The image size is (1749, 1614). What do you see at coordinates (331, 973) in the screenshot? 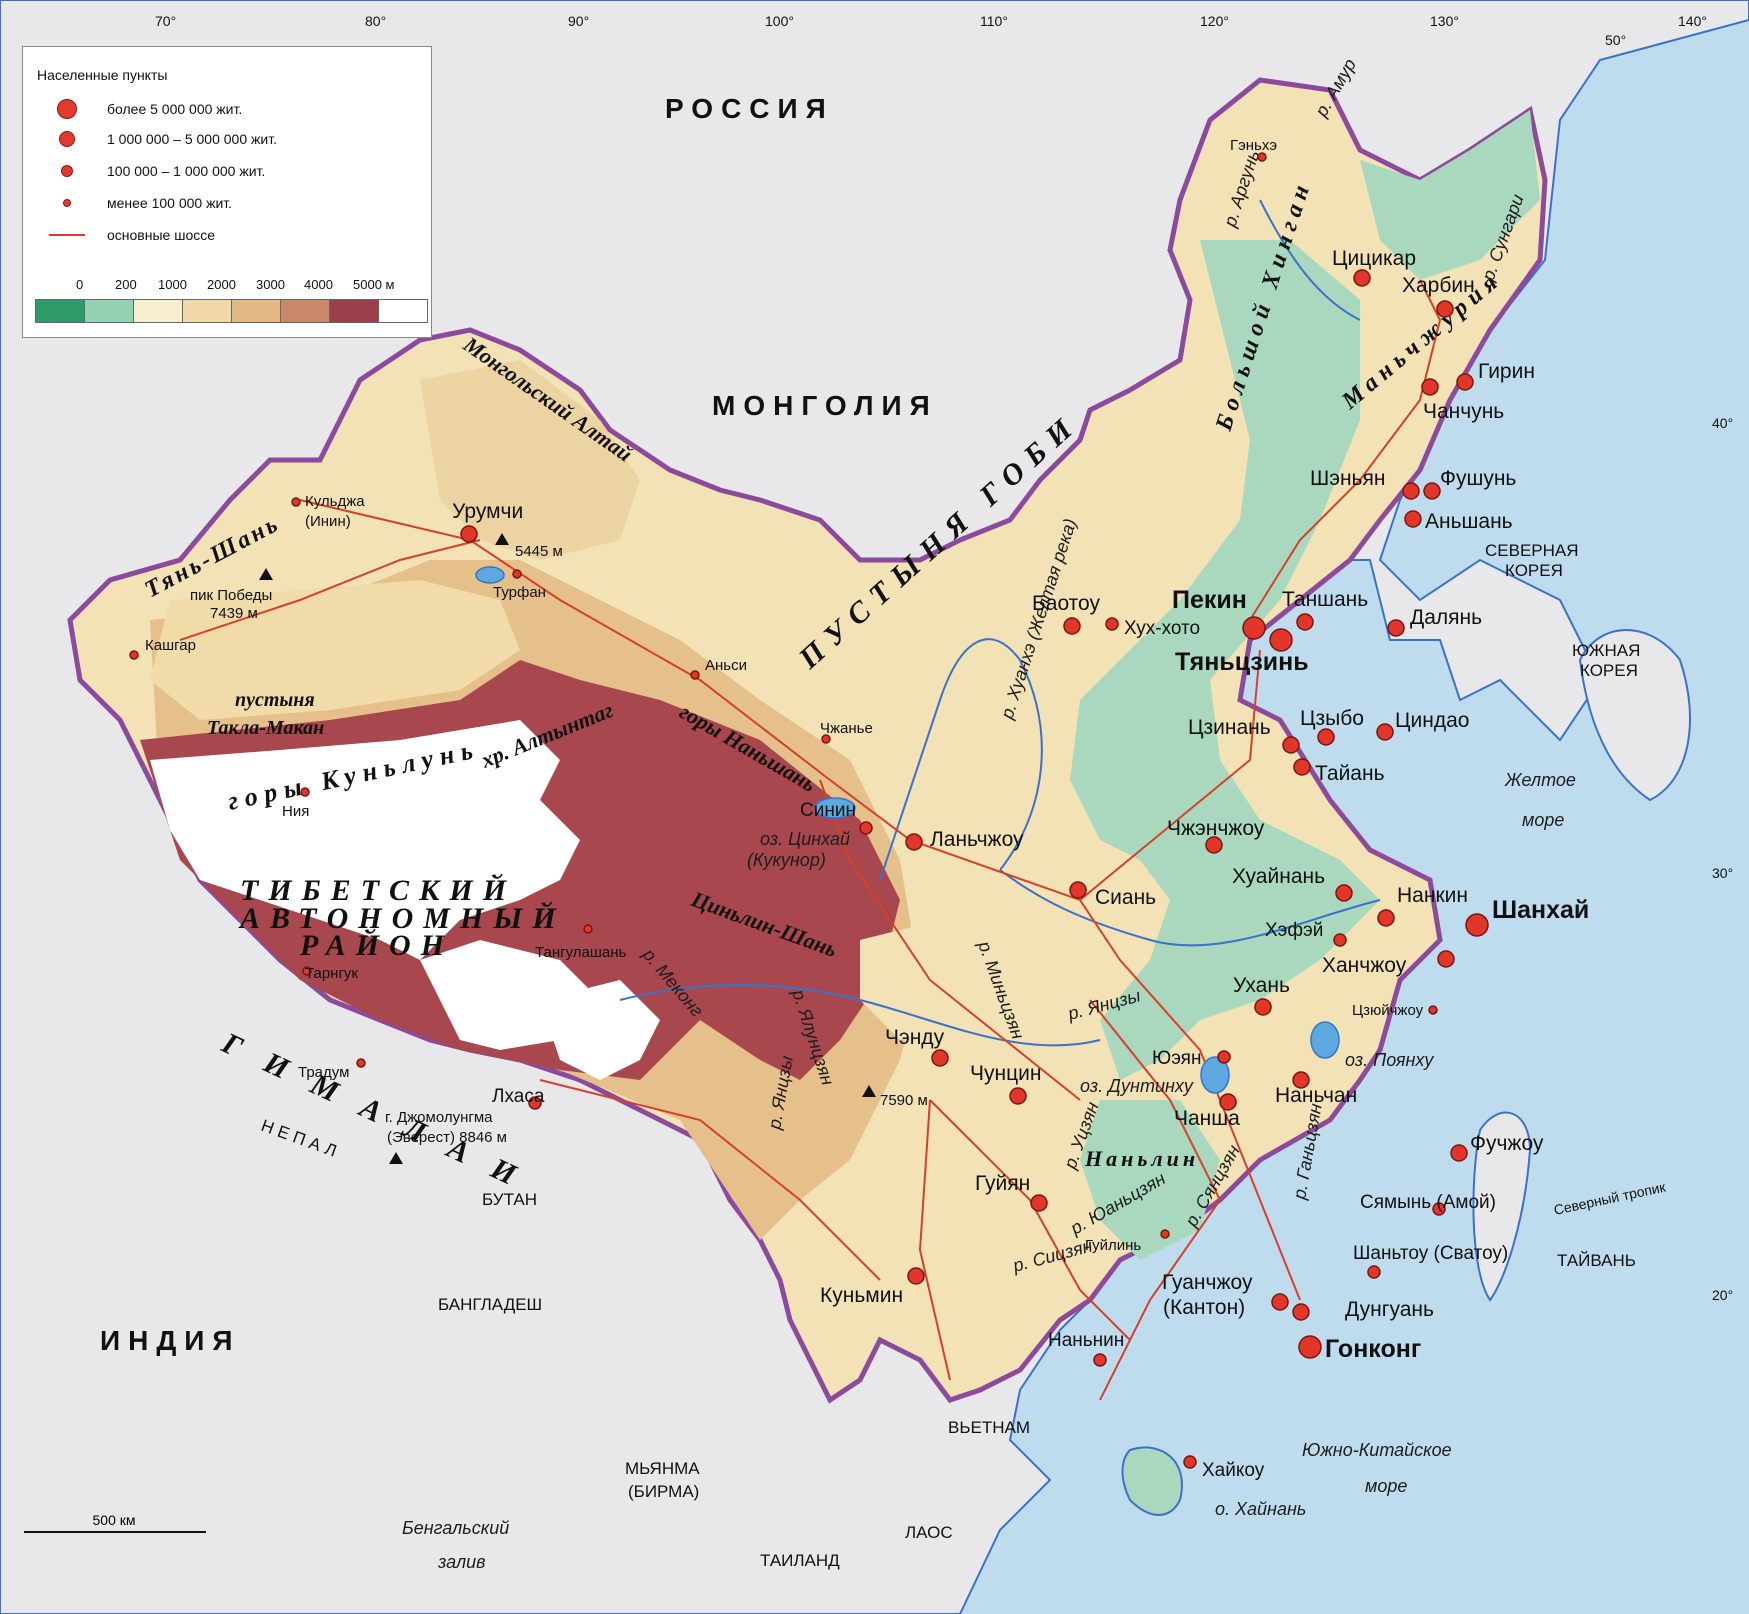
I see `city-label: Тарнгук` at bounding box center [331, 973].